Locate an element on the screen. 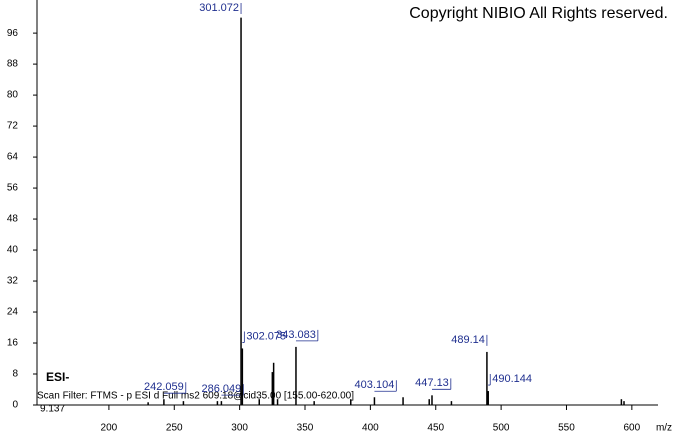 The image size is (674, 434). y-tick-label: 32 is located at coordinates (13, 281).